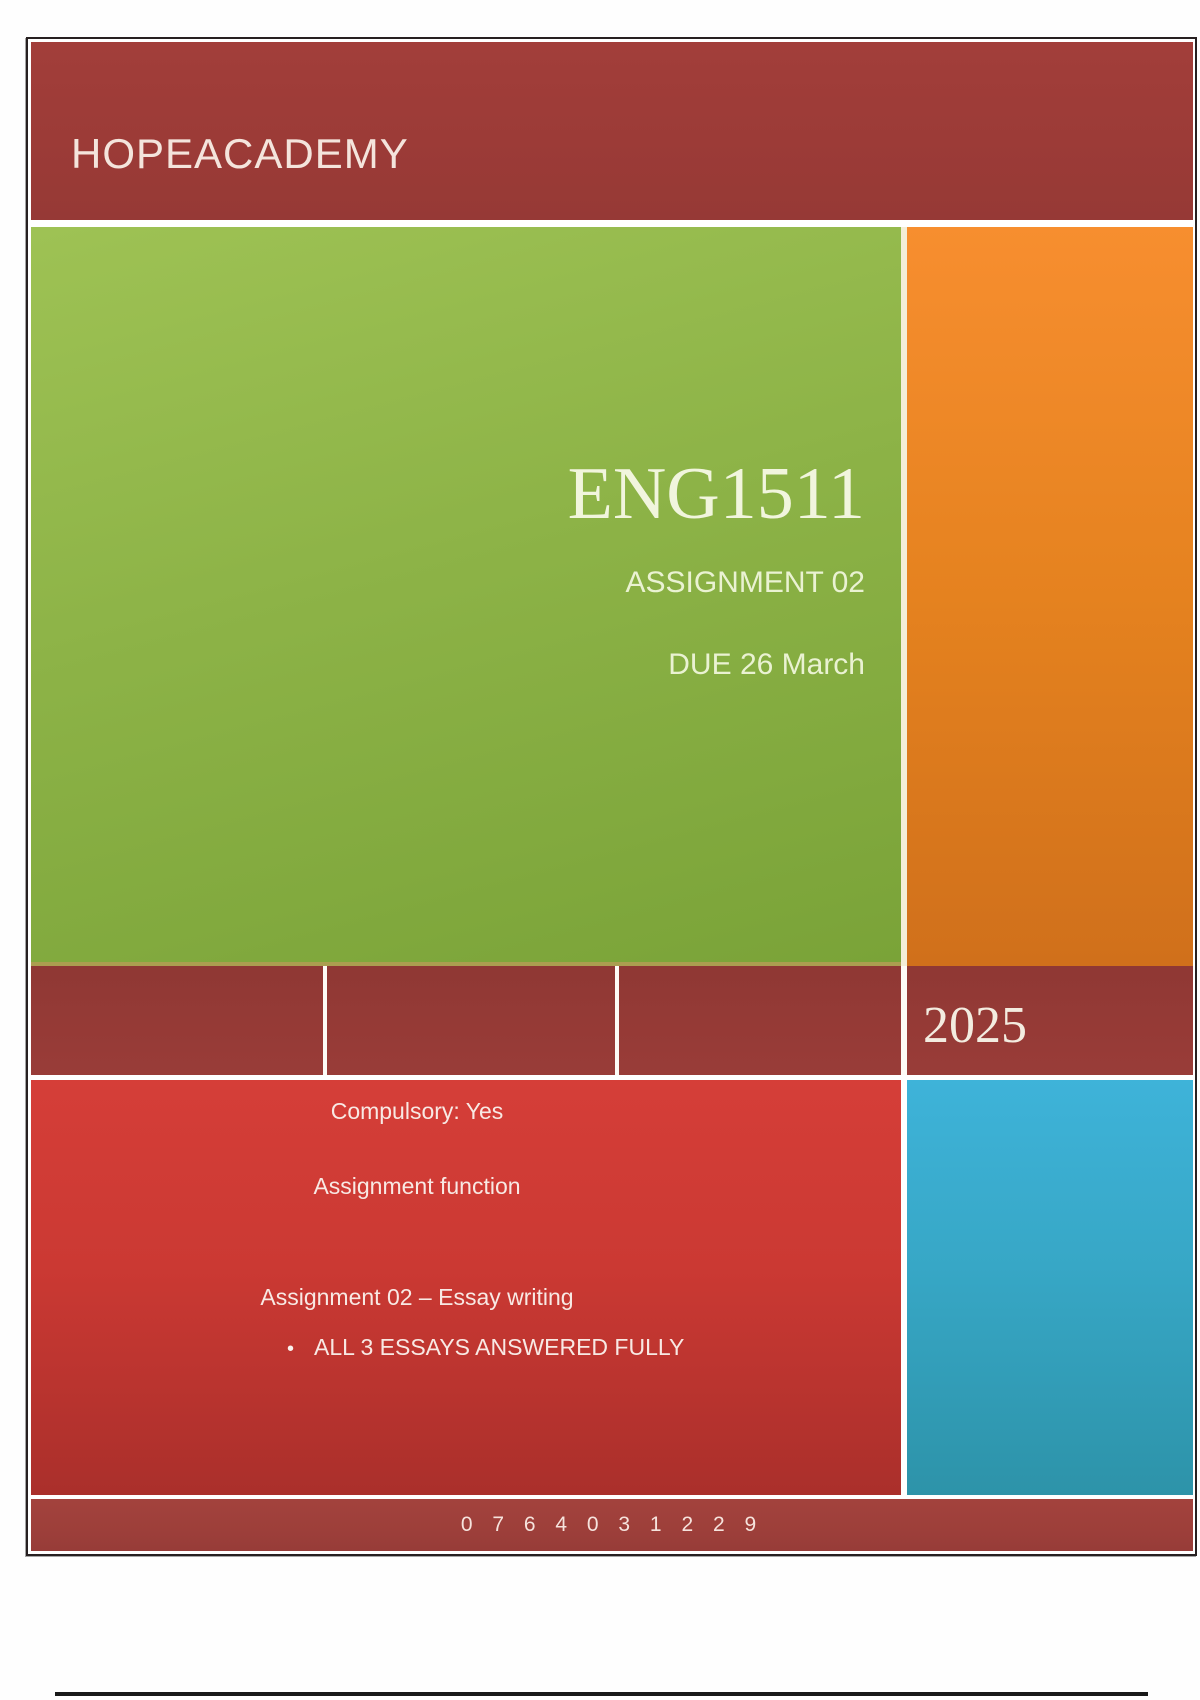 The image size is (1200, 1700). What do you see at coordinates (417, 1297) in the screenshot?
I see `essay-writing-heading: Assignment 02 – Essay writing` at bounding box center [417, 1297].